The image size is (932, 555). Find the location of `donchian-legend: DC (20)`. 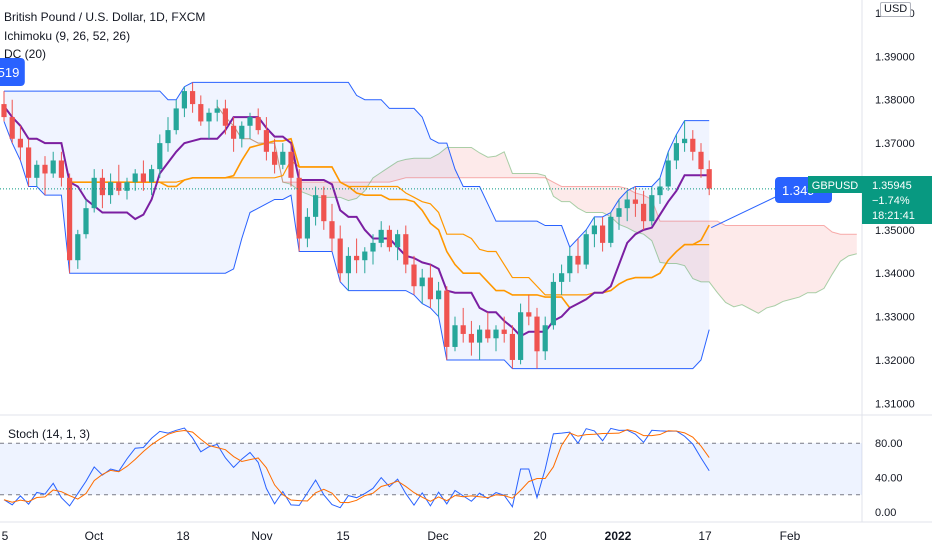

donchian-legend: DC (20) is located at coordinates (25, 54).